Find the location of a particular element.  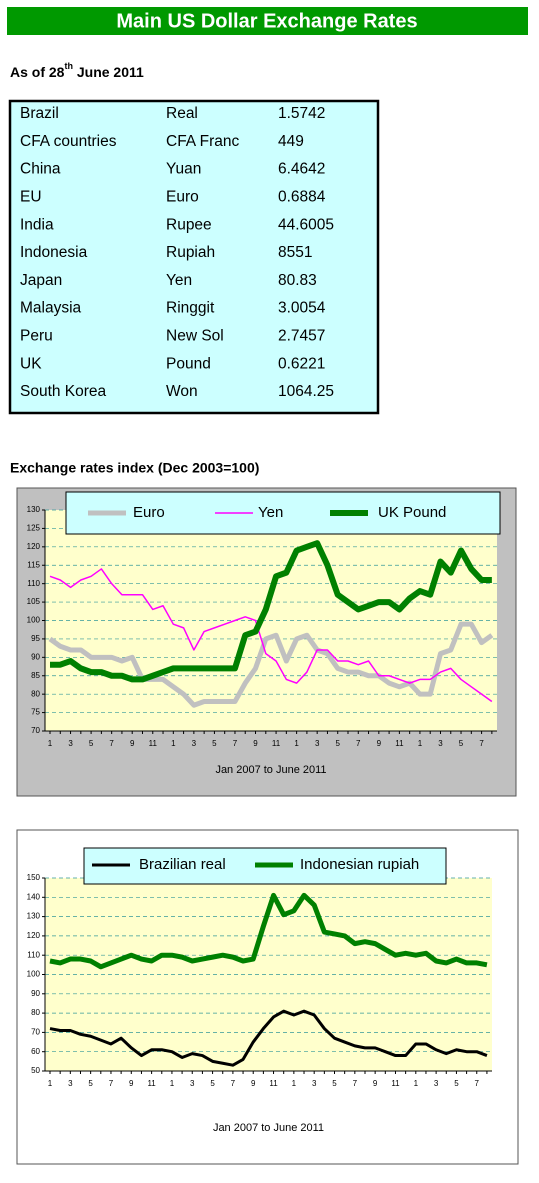

legend-label: Brazilian real is located at coordinates (182, 864).